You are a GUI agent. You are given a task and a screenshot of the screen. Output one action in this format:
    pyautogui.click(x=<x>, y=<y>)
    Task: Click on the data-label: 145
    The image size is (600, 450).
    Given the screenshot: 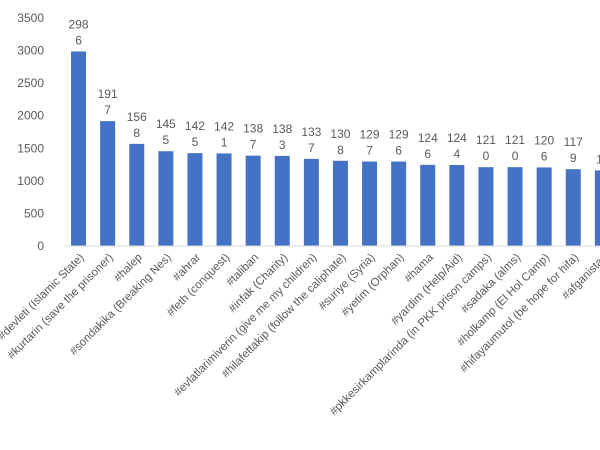 What is the action you would take?
    pyautogui.click(x=166, y=124)
    